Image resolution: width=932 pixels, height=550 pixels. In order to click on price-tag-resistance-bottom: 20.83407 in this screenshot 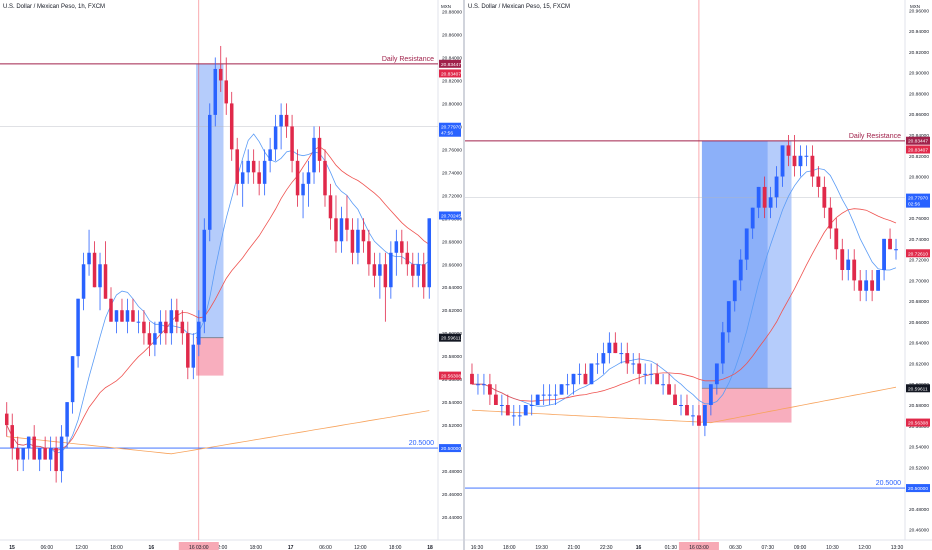, I will do `click(918, 150)`.